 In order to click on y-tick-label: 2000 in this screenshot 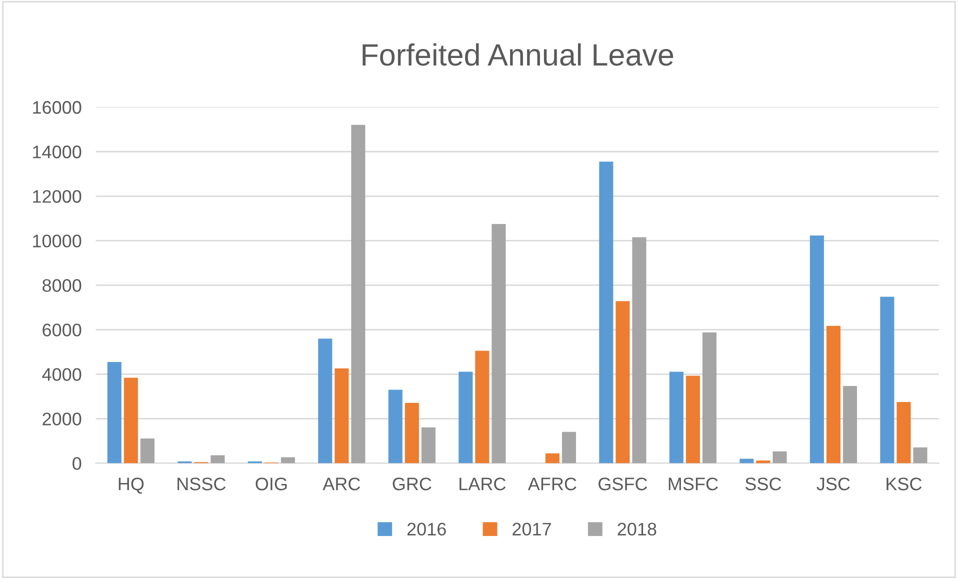, I will do `click(62, 419)`.